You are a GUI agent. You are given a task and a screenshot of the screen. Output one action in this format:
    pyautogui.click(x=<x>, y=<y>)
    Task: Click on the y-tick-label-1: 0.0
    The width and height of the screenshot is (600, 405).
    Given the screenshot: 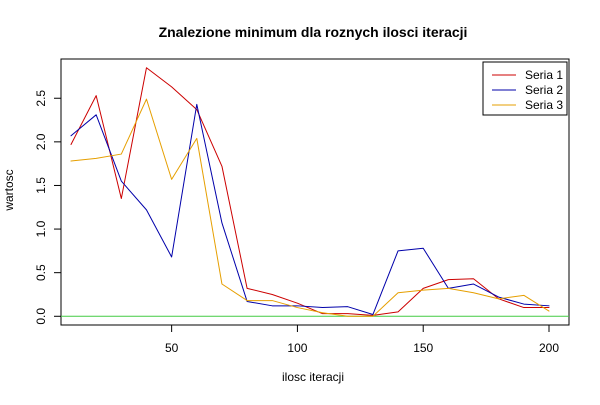 What is the action you would take?
    pyautogui.click(x=41, y=316)
    